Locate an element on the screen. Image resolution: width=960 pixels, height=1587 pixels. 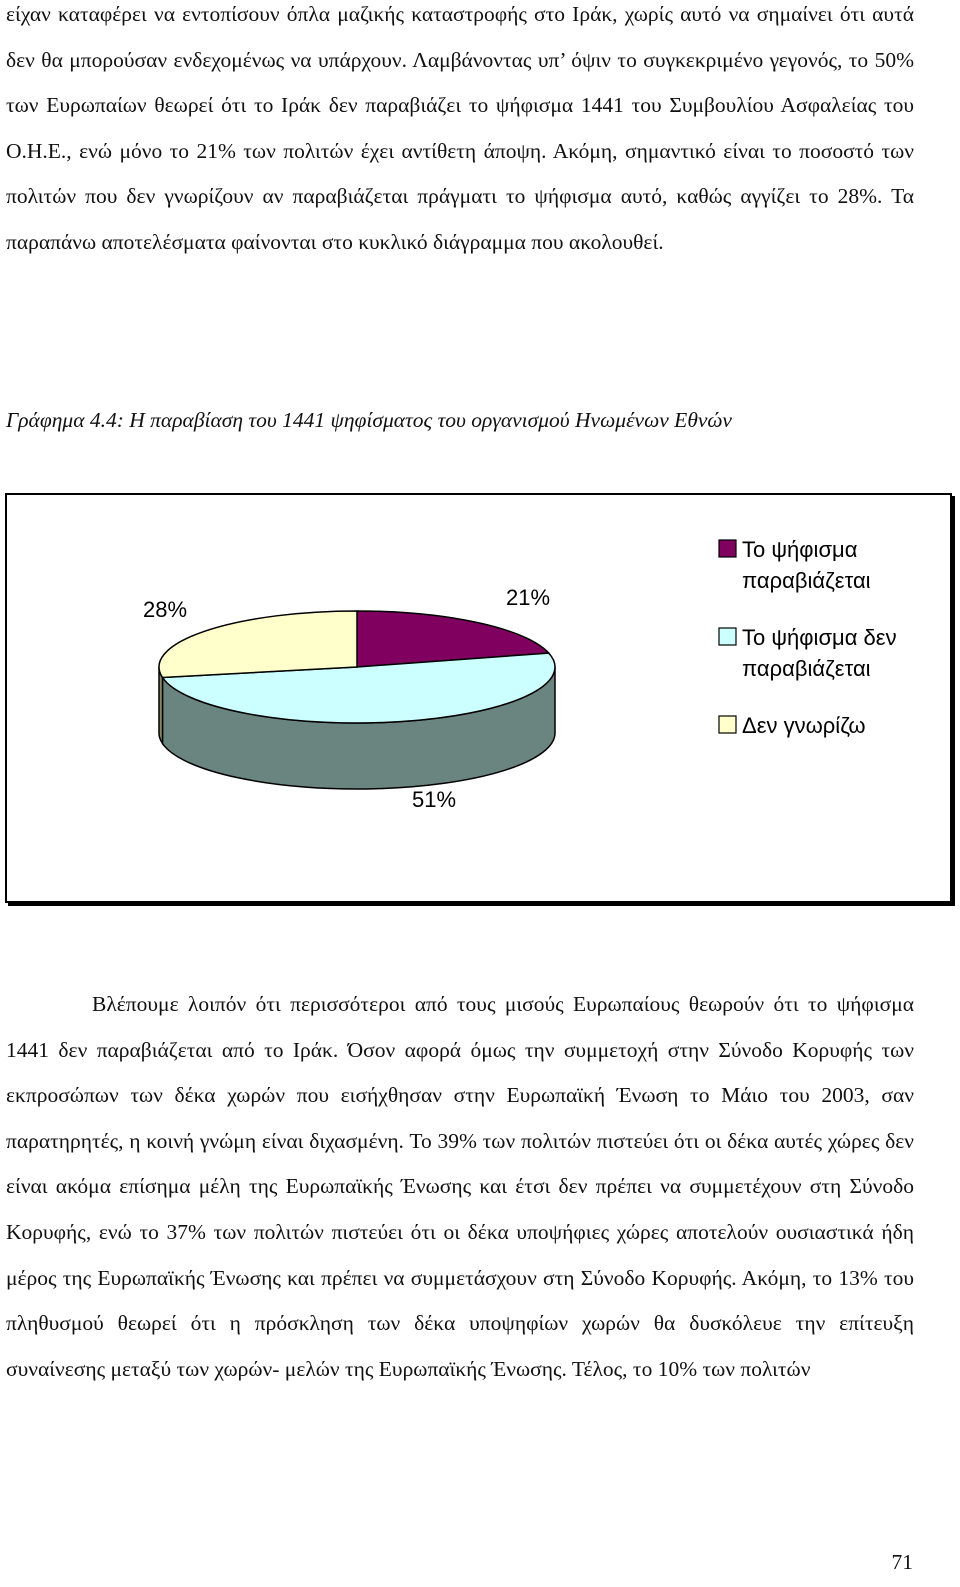
page-number: 71 is located at coordinates (902, 1562).